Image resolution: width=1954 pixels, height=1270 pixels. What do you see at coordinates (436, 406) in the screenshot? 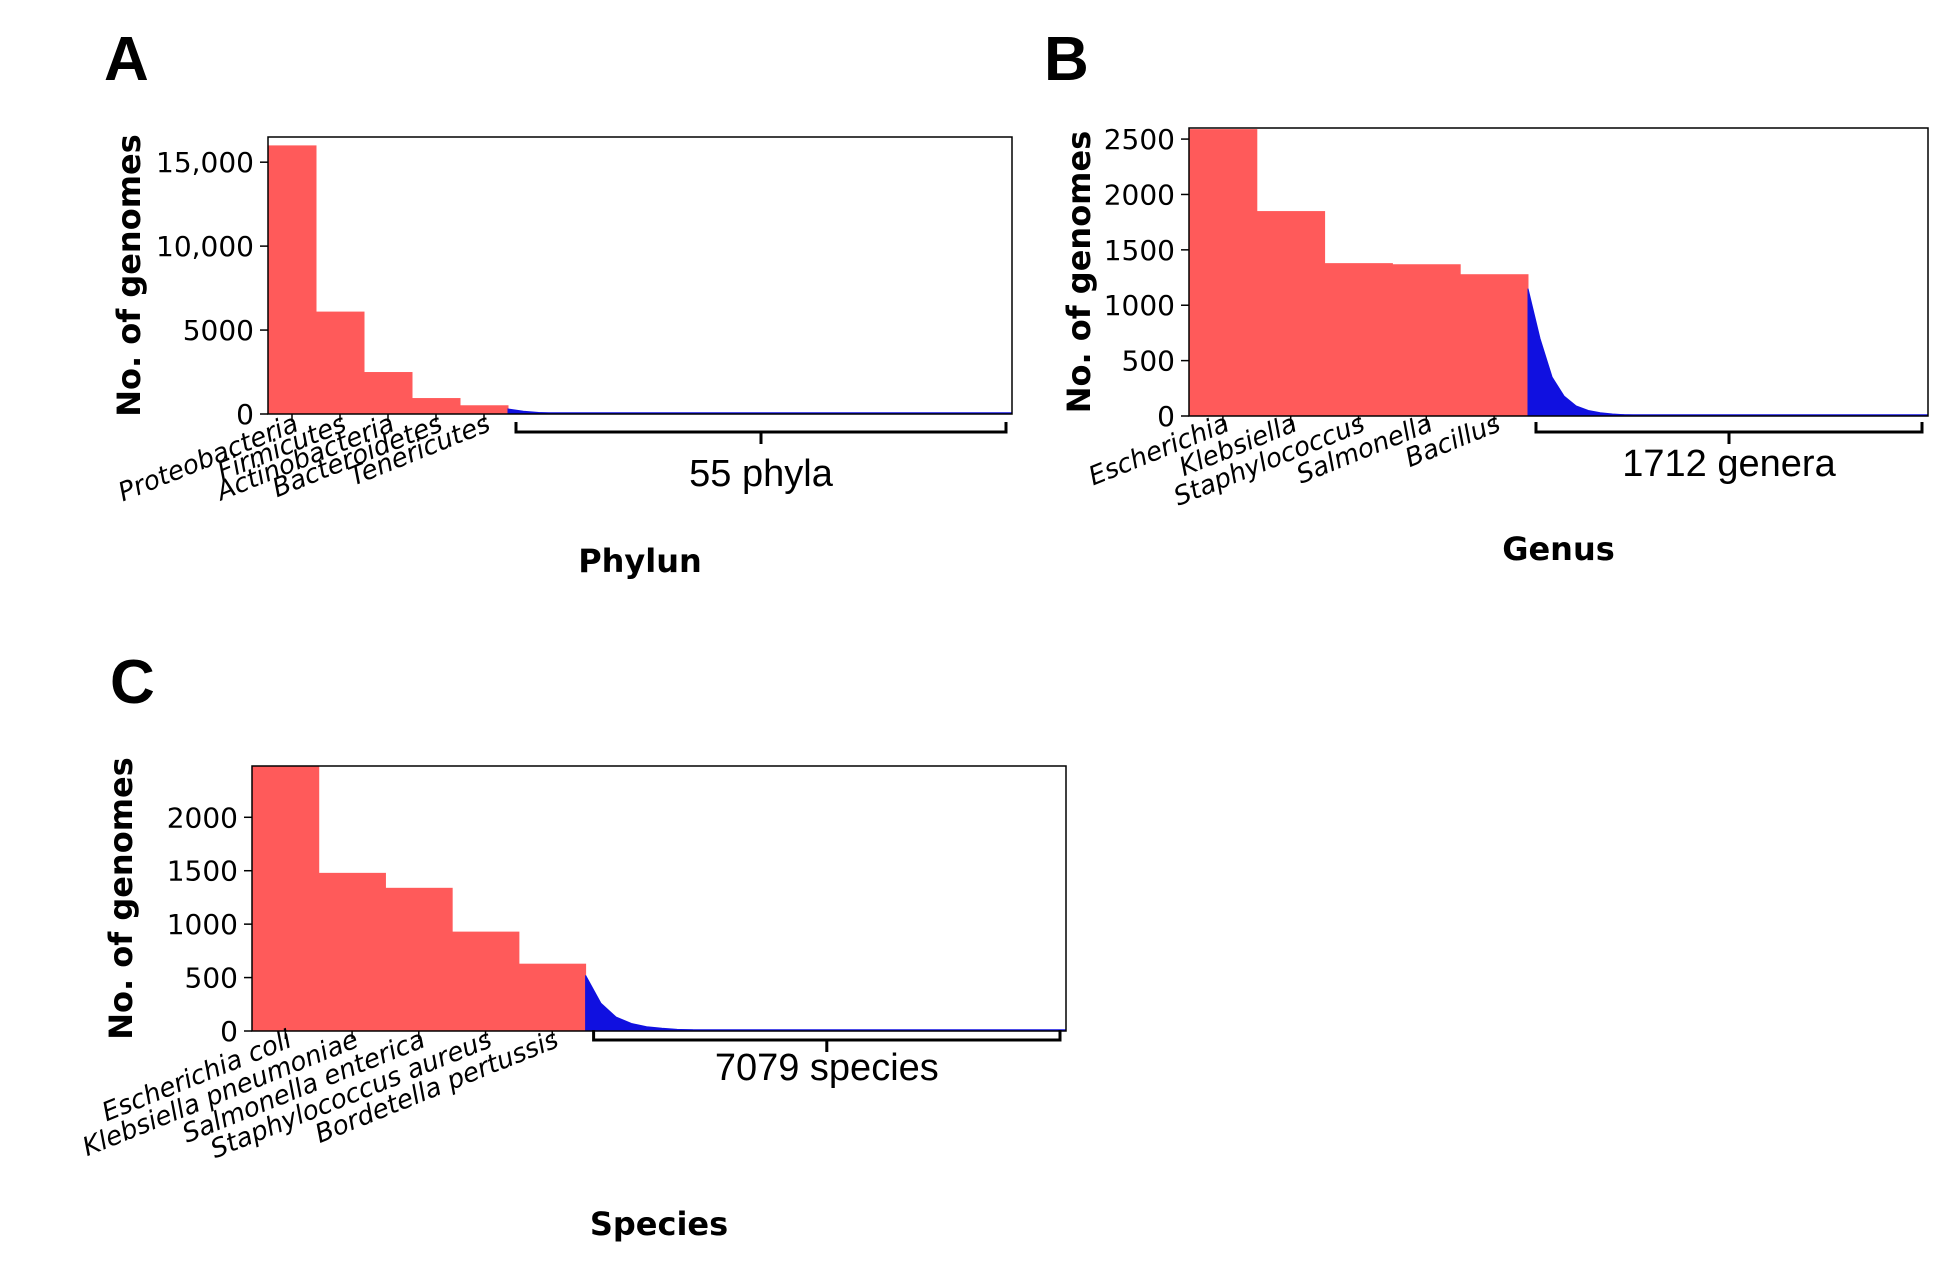
I see `bar-bacteroidetes` at bounding box center [436, 406].